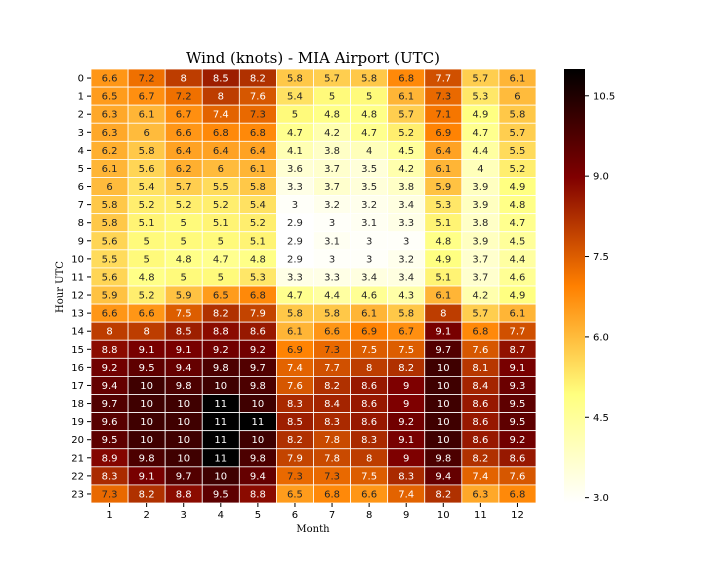 The image size is (720, 576). What do you see at coordinates (184, 205) in the screenshot?
I see `cell-value-label: 5.2` at bounding box center [184, 205].